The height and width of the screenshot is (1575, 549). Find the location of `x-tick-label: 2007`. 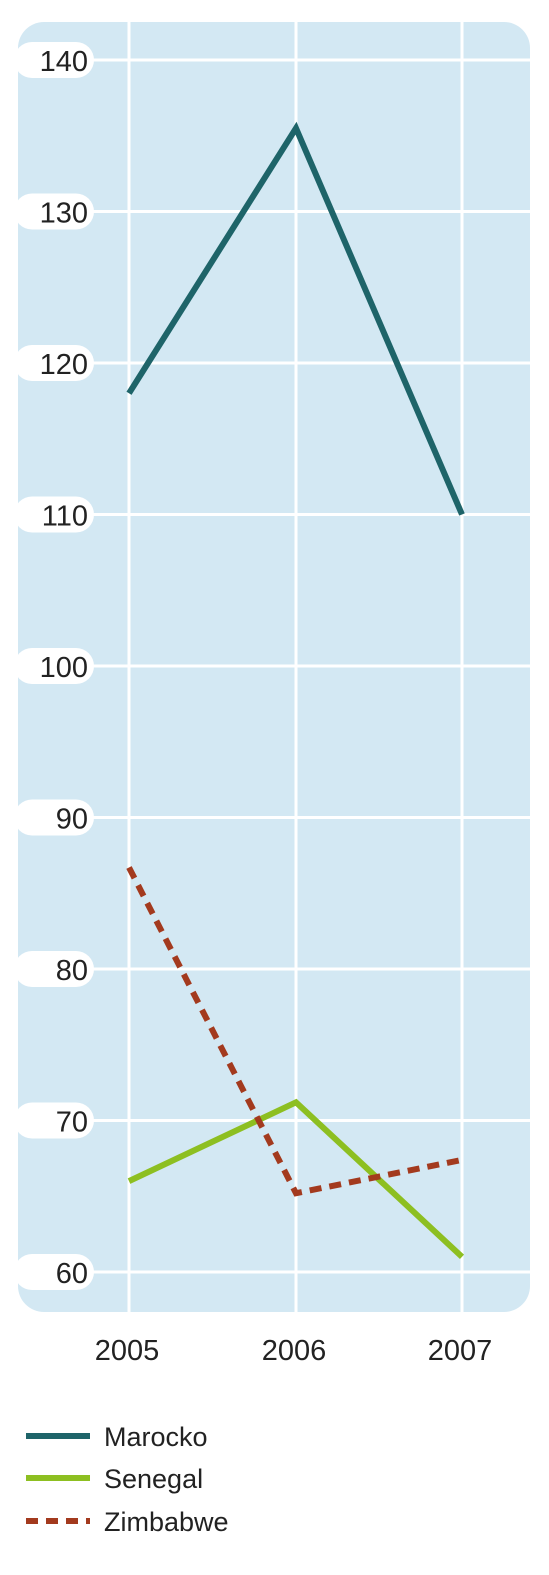

x-tick-label: 2007 is located at coordinates (460, 1351).